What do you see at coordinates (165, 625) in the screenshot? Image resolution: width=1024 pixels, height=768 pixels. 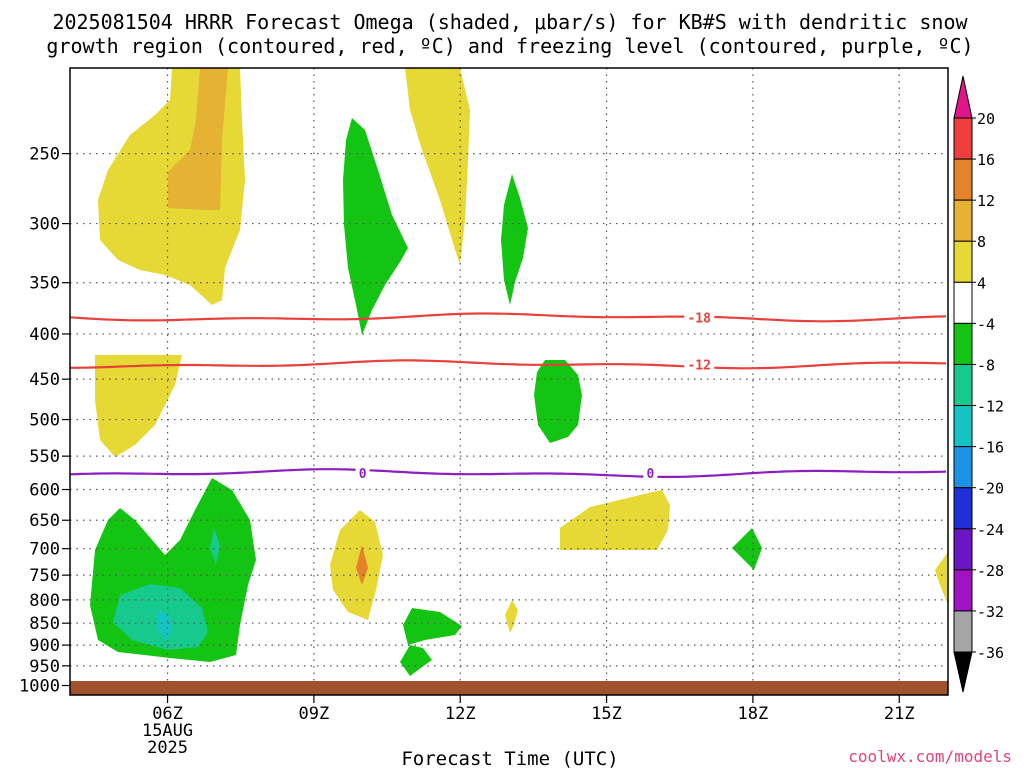 I see `omega-region-negative-stronger` at bounding box center [165, 625].